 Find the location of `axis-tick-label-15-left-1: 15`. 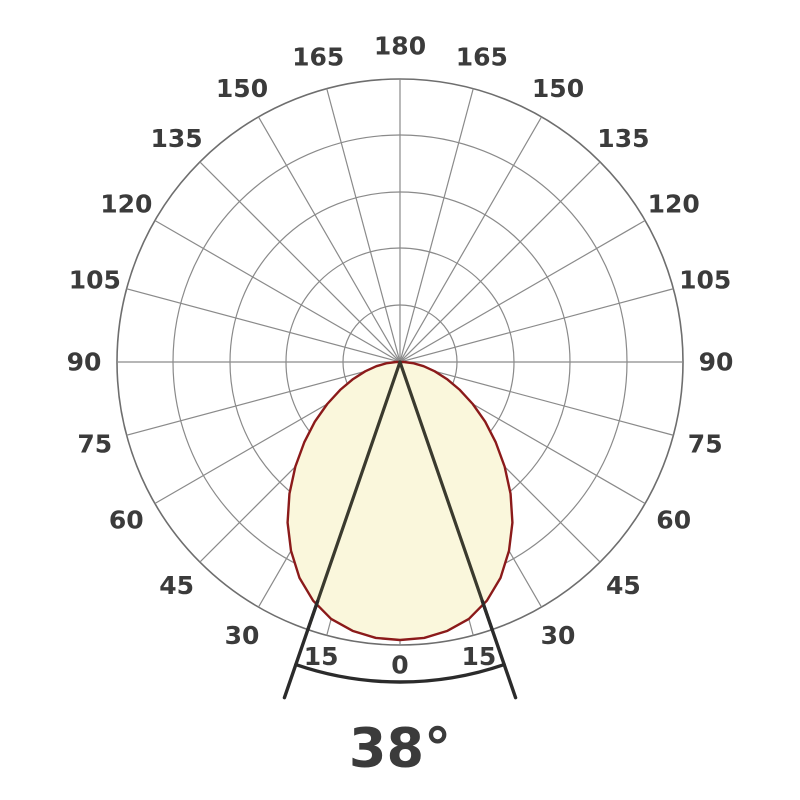

axis-tick-label-15-left-1: 15 is located at coordinates (321, 656).